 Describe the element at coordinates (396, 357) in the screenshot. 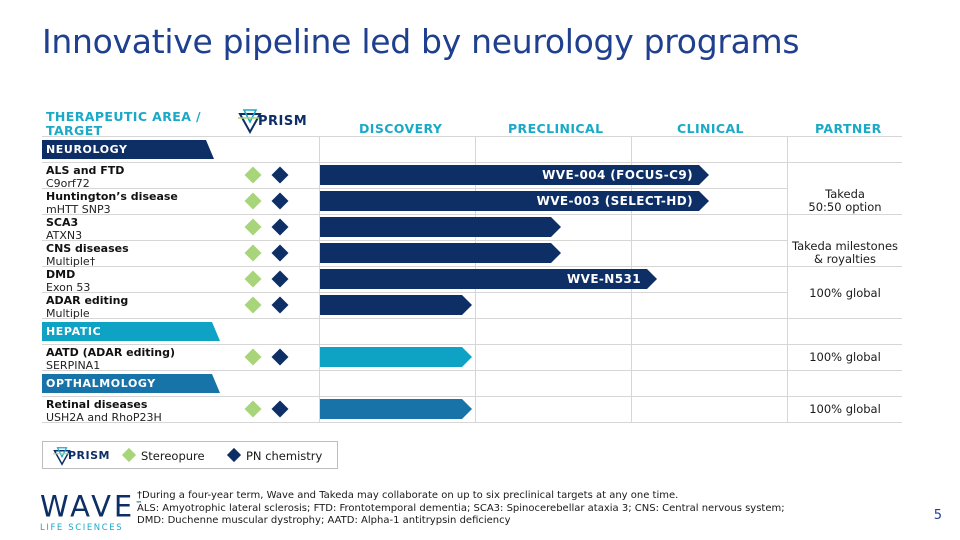

I see `pipeline-bar-aatd` at that location.